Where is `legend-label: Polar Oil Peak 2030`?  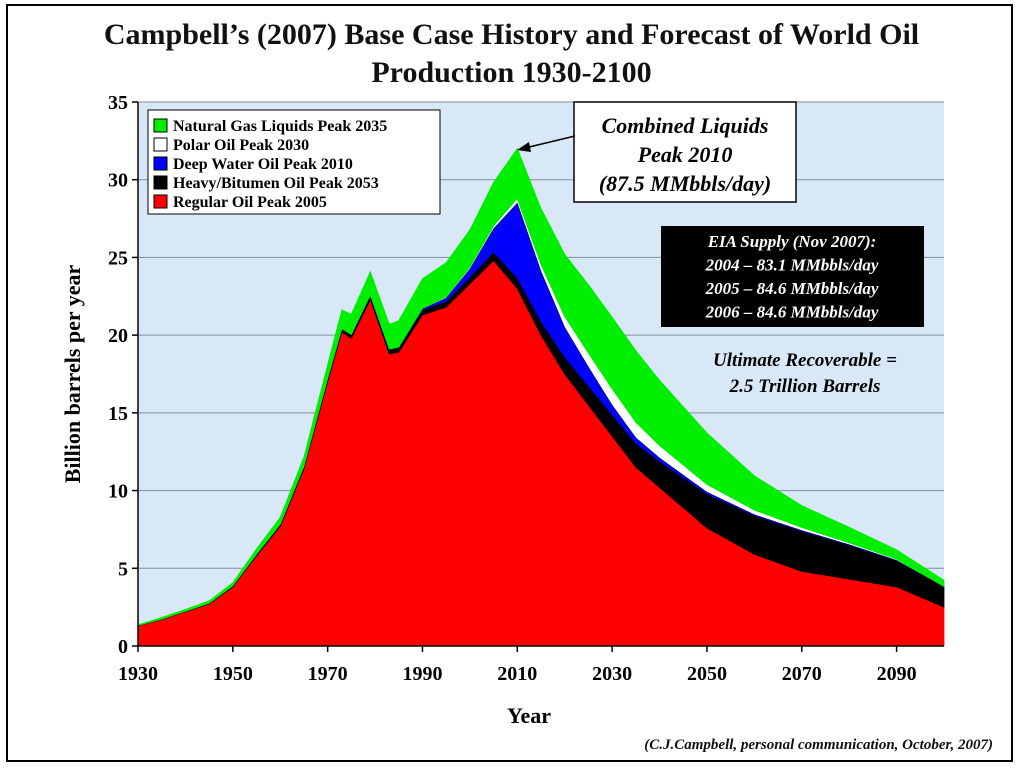
legend-label: Polar Oil Peak 2030 is located at coordinates (241, 145).